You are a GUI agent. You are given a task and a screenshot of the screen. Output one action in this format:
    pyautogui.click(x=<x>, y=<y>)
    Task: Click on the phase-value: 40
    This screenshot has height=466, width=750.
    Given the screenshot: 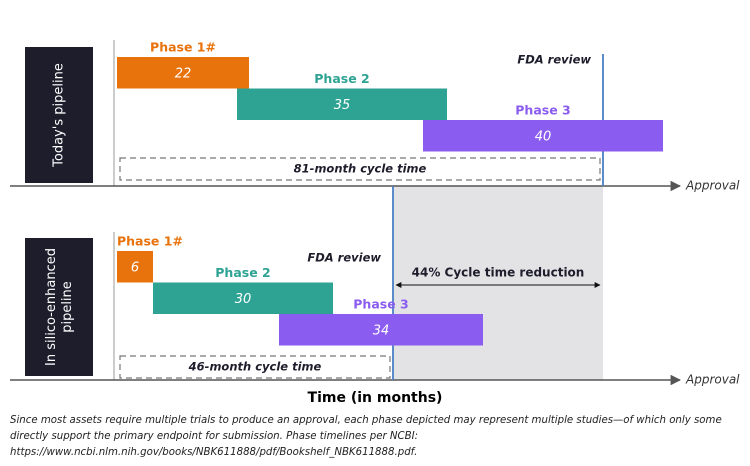 What is the action you would take?
    pyautogui.click(x=543, y=136)
    